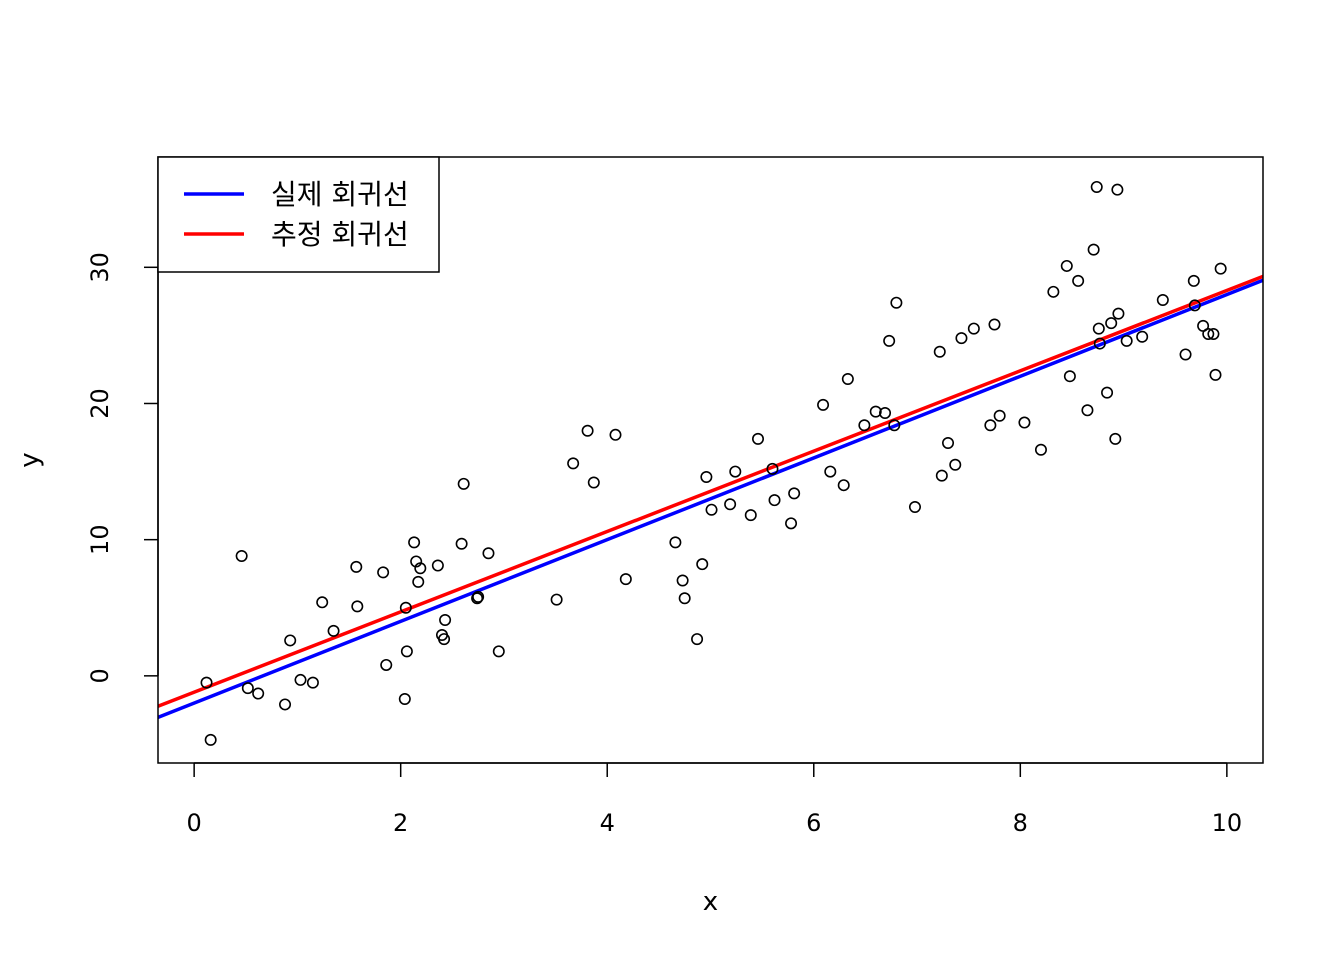 The width and height of the screenshot is (1344, 960). I want to click on x-tick-label: 0, so click(194, 823).